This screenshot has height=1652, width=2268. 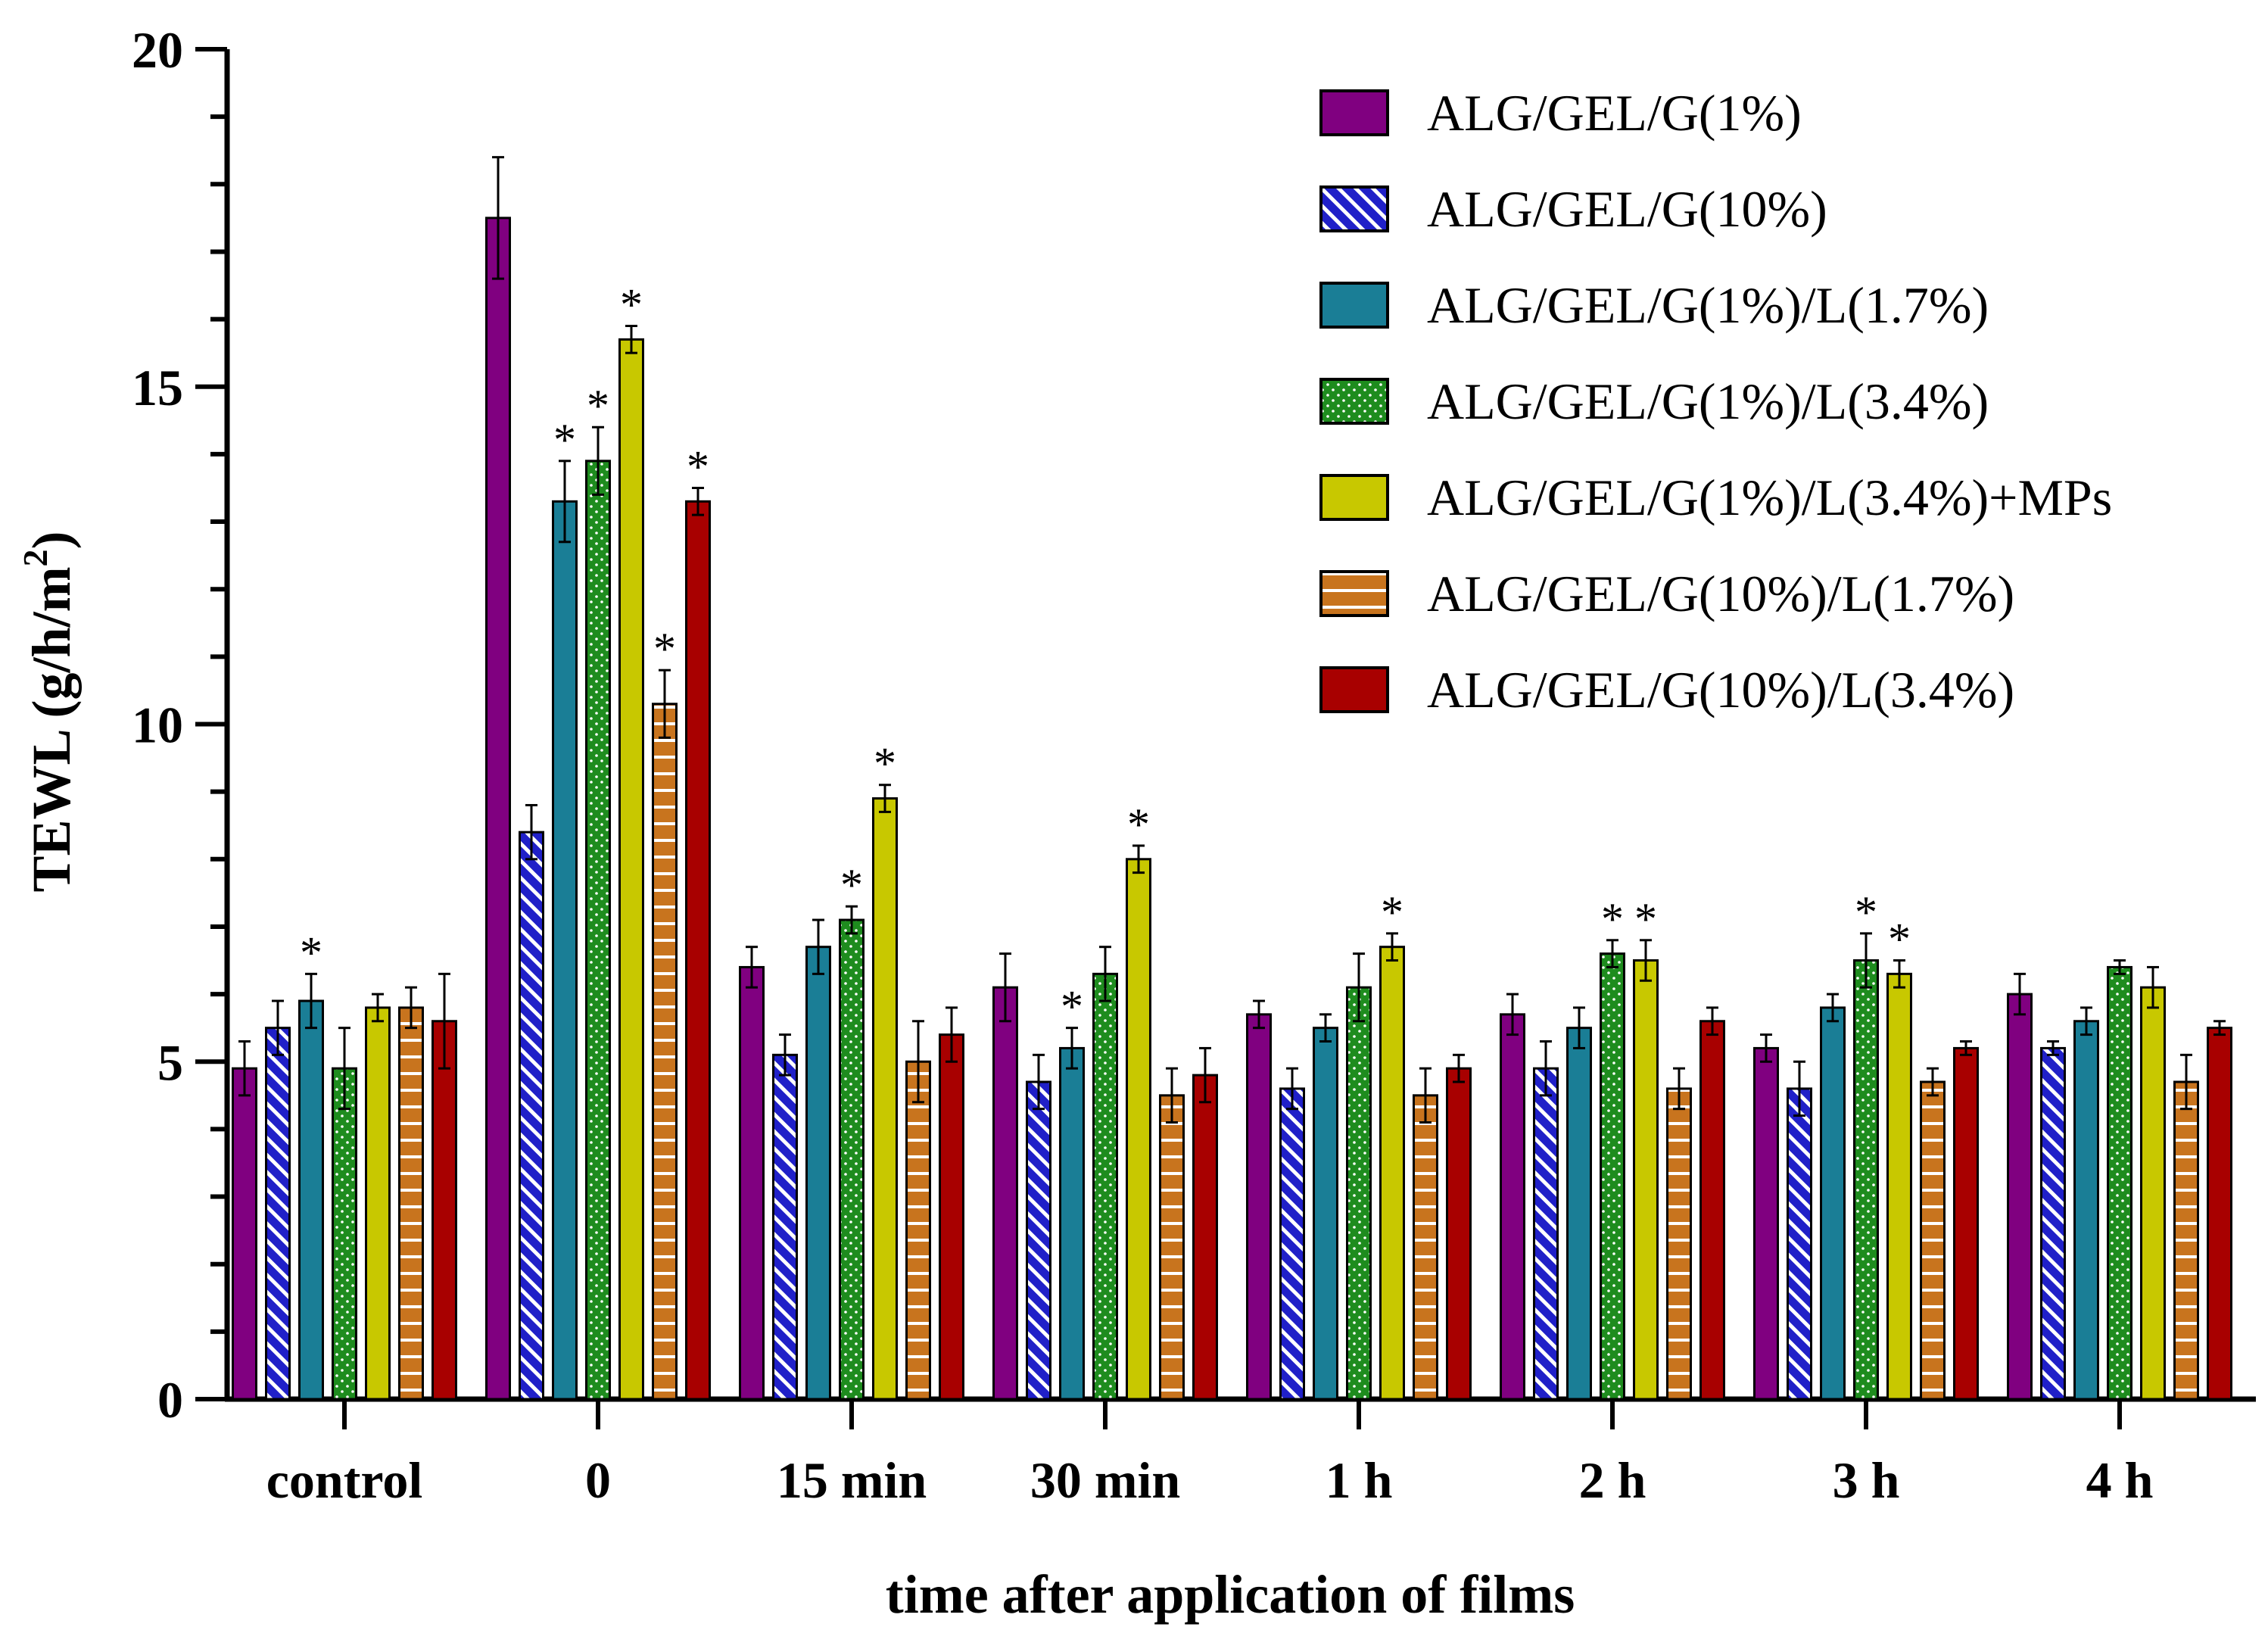 What do you see at coordinates (157, 387) in the screenshot?
I see `y-tick-label: 15` at bounding box center [157, 387].